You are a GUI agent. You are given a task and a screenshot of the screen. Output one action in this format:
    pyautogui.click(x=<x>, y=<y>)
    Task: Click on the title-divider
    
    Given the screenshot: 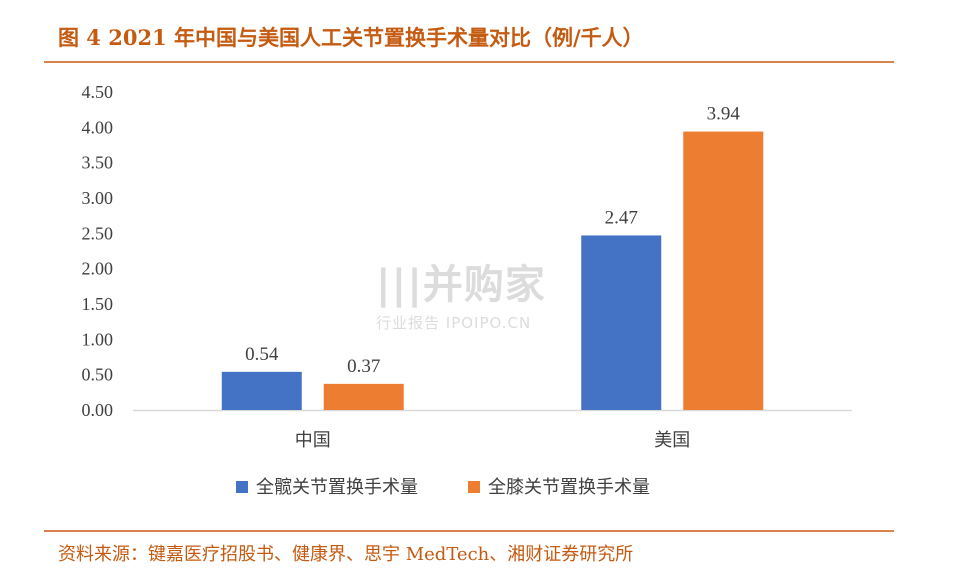 What is the action you would take?
    pyautogui.click(x=469, y=62)
    